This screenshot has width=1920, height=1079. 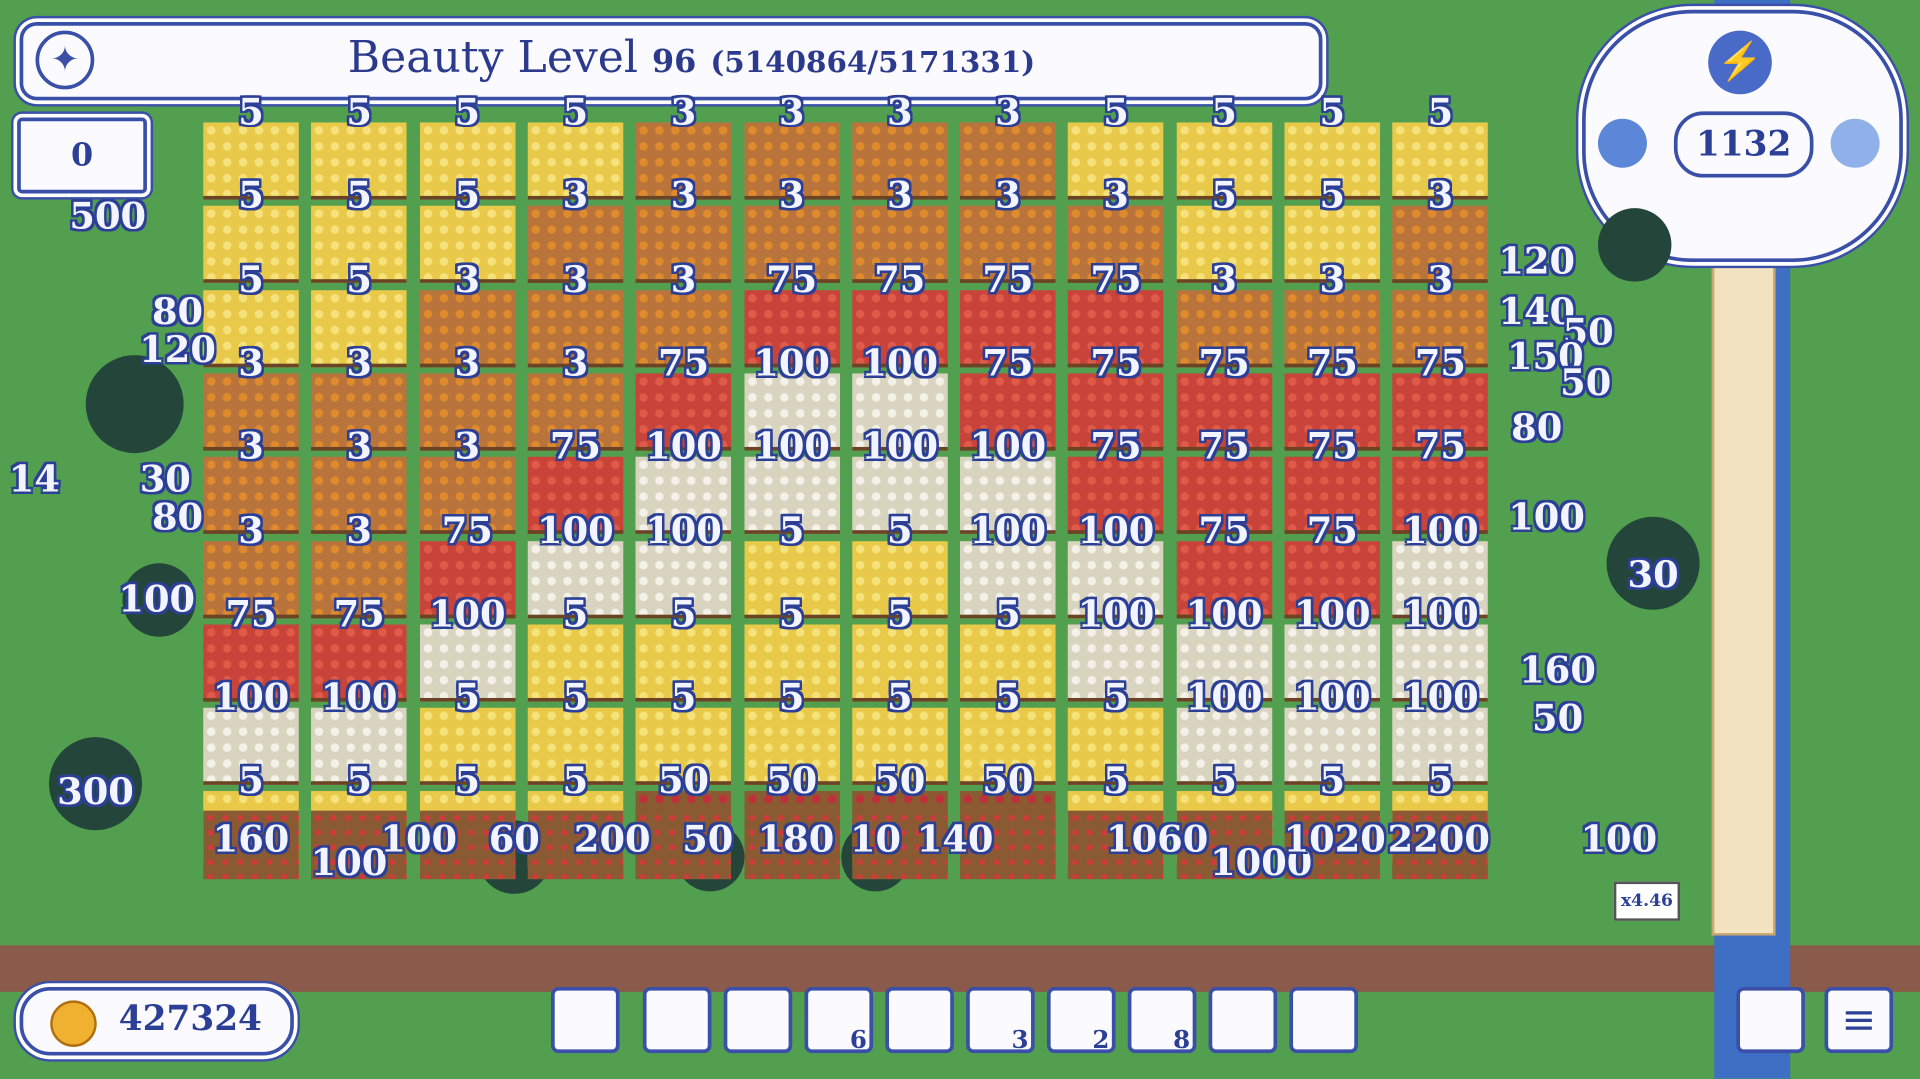 What do you see at coordinates (1622, 143) in the screenshot?
I see `hourglass-button` at bounding box center [1622, 143].